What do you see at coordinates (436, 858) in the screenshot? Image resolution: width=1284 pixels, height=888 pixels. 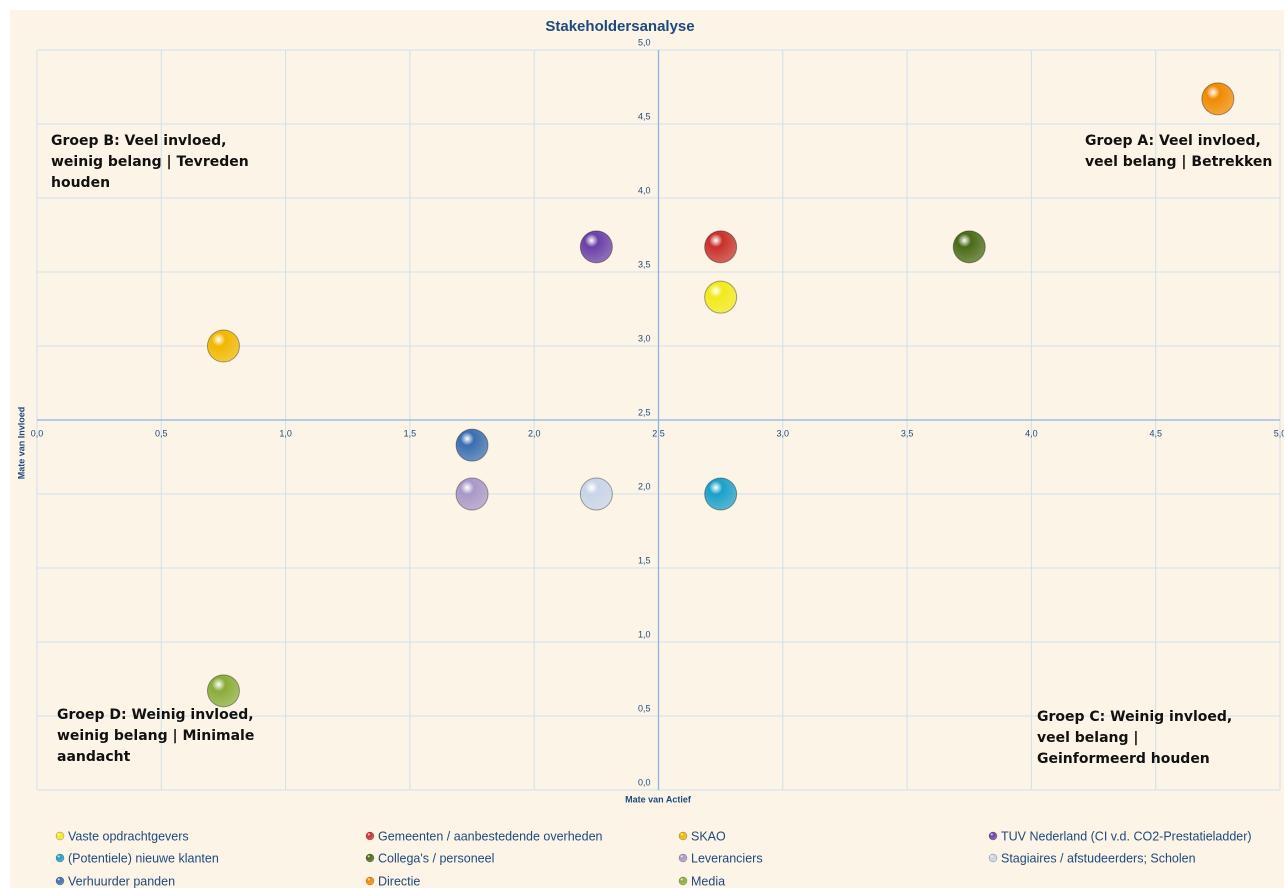 I see `legend-label: Collega's / personeel` at bounding box center [436, 858].